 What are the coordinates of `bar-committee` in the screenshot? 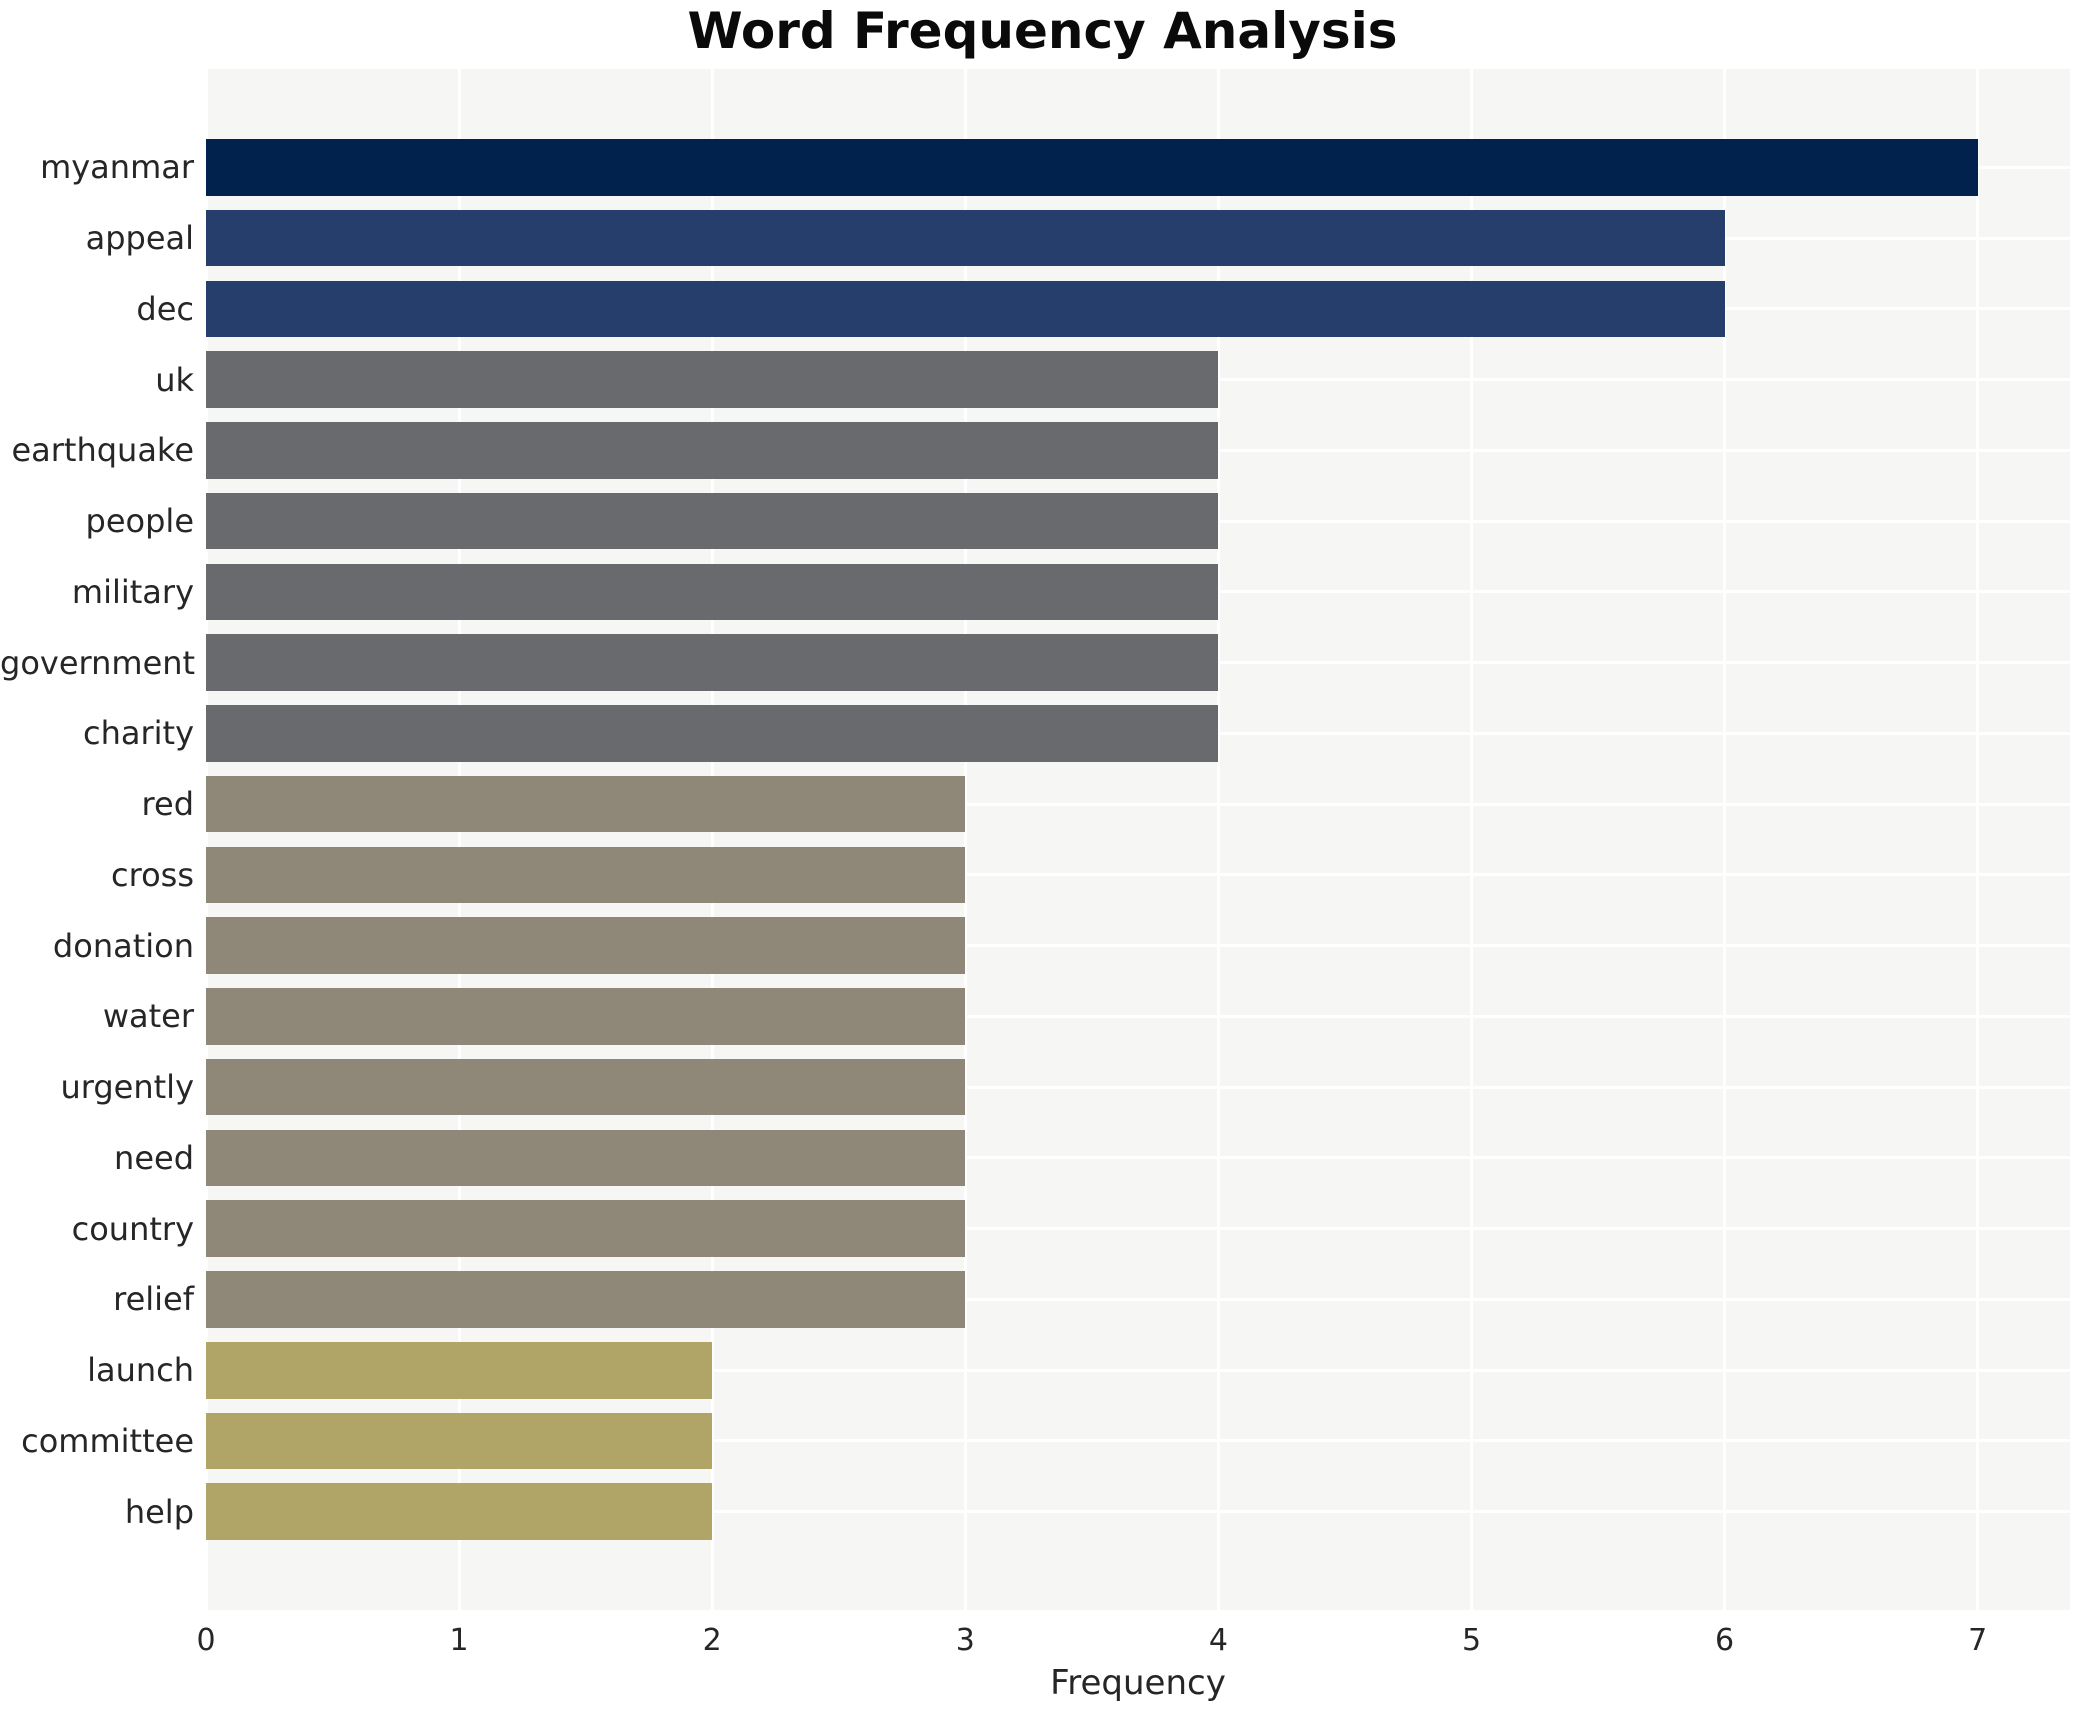 It's located at (459, 1441).